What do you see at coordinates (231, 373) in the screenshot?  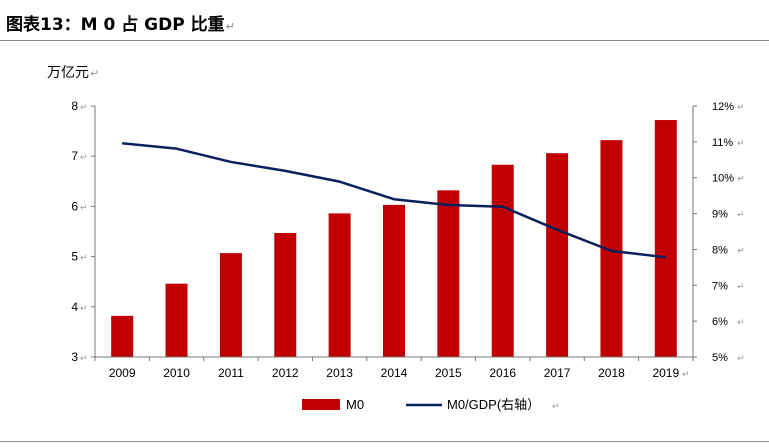 I see `x-axis-tick-label: 2011` at bounding box center [231, 373].